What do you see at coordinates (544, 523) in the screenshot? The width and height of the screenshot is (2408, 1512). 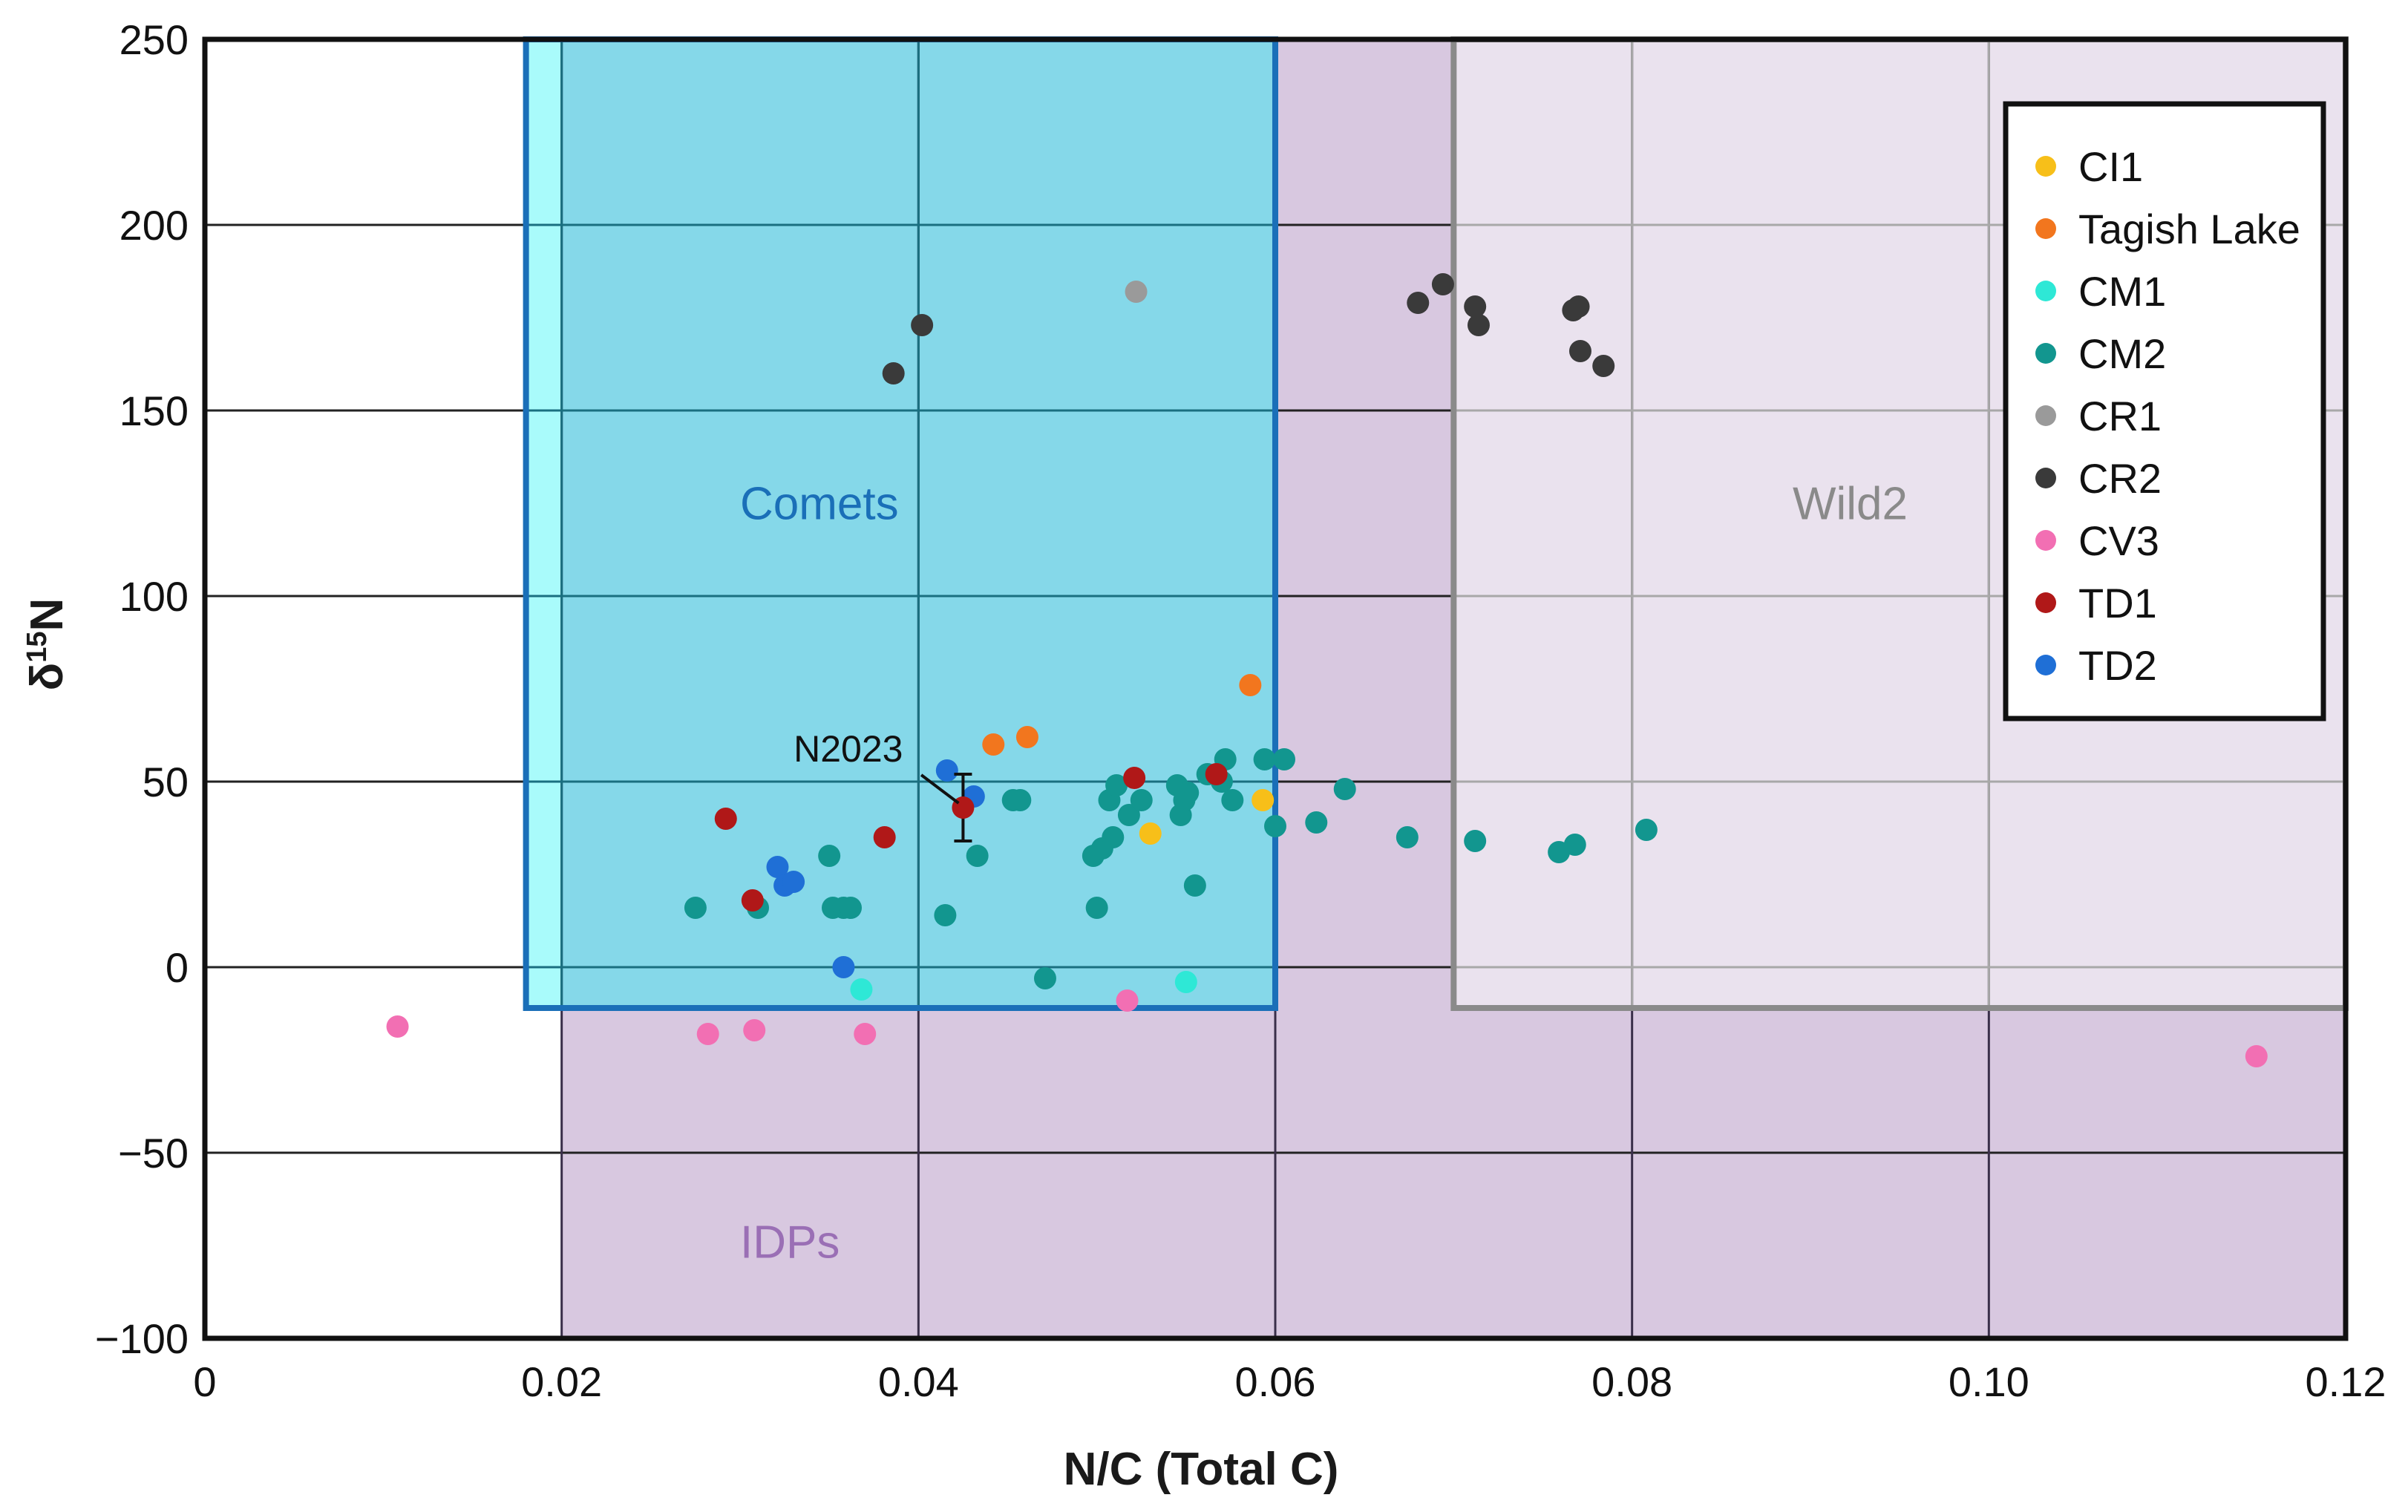 I see `region-comets-strip` at bounding box center [544, 523].